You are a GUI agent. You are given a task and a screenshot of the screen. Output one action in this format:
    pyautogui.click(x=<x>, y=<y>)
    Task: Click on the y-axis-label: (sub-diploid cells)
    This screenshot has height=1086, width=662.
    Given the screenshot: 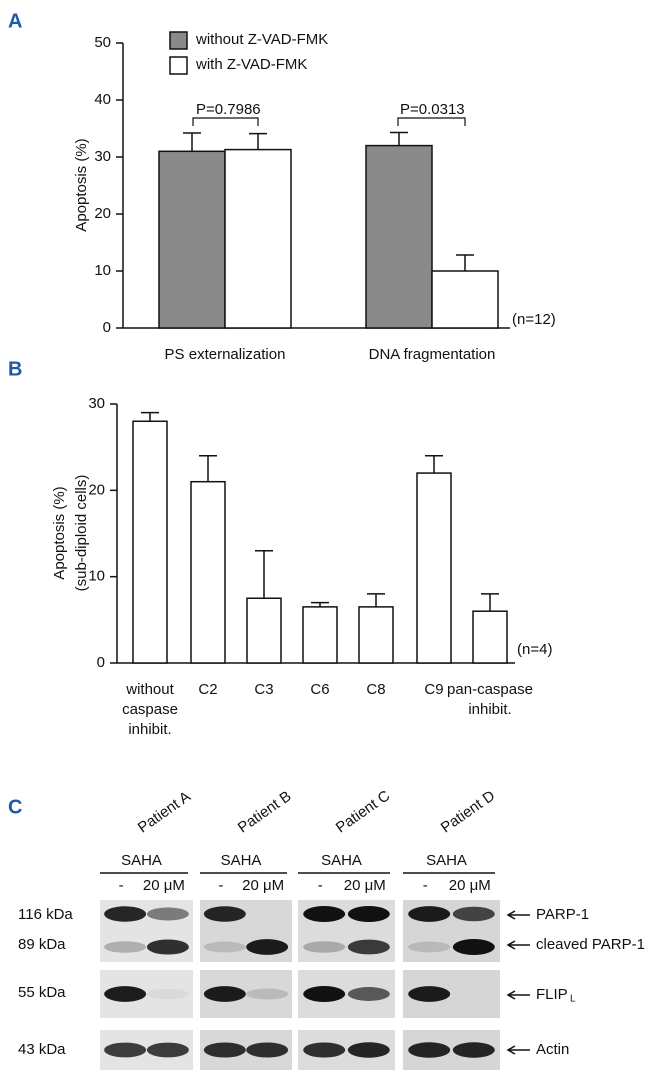 What is the action you would take?
    pyautogui.click(x=81, y=533)
    